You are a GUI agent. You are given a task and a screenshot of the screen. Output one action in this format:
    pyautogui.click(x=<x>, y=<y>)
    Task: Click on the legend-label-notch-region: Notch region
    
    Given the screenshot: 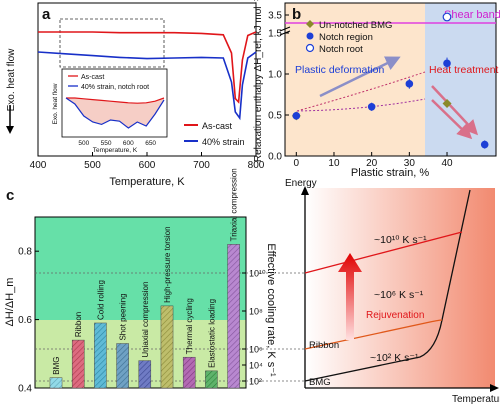 What is the action you would take?
    pyautogui.click(x=346, y=37)
    